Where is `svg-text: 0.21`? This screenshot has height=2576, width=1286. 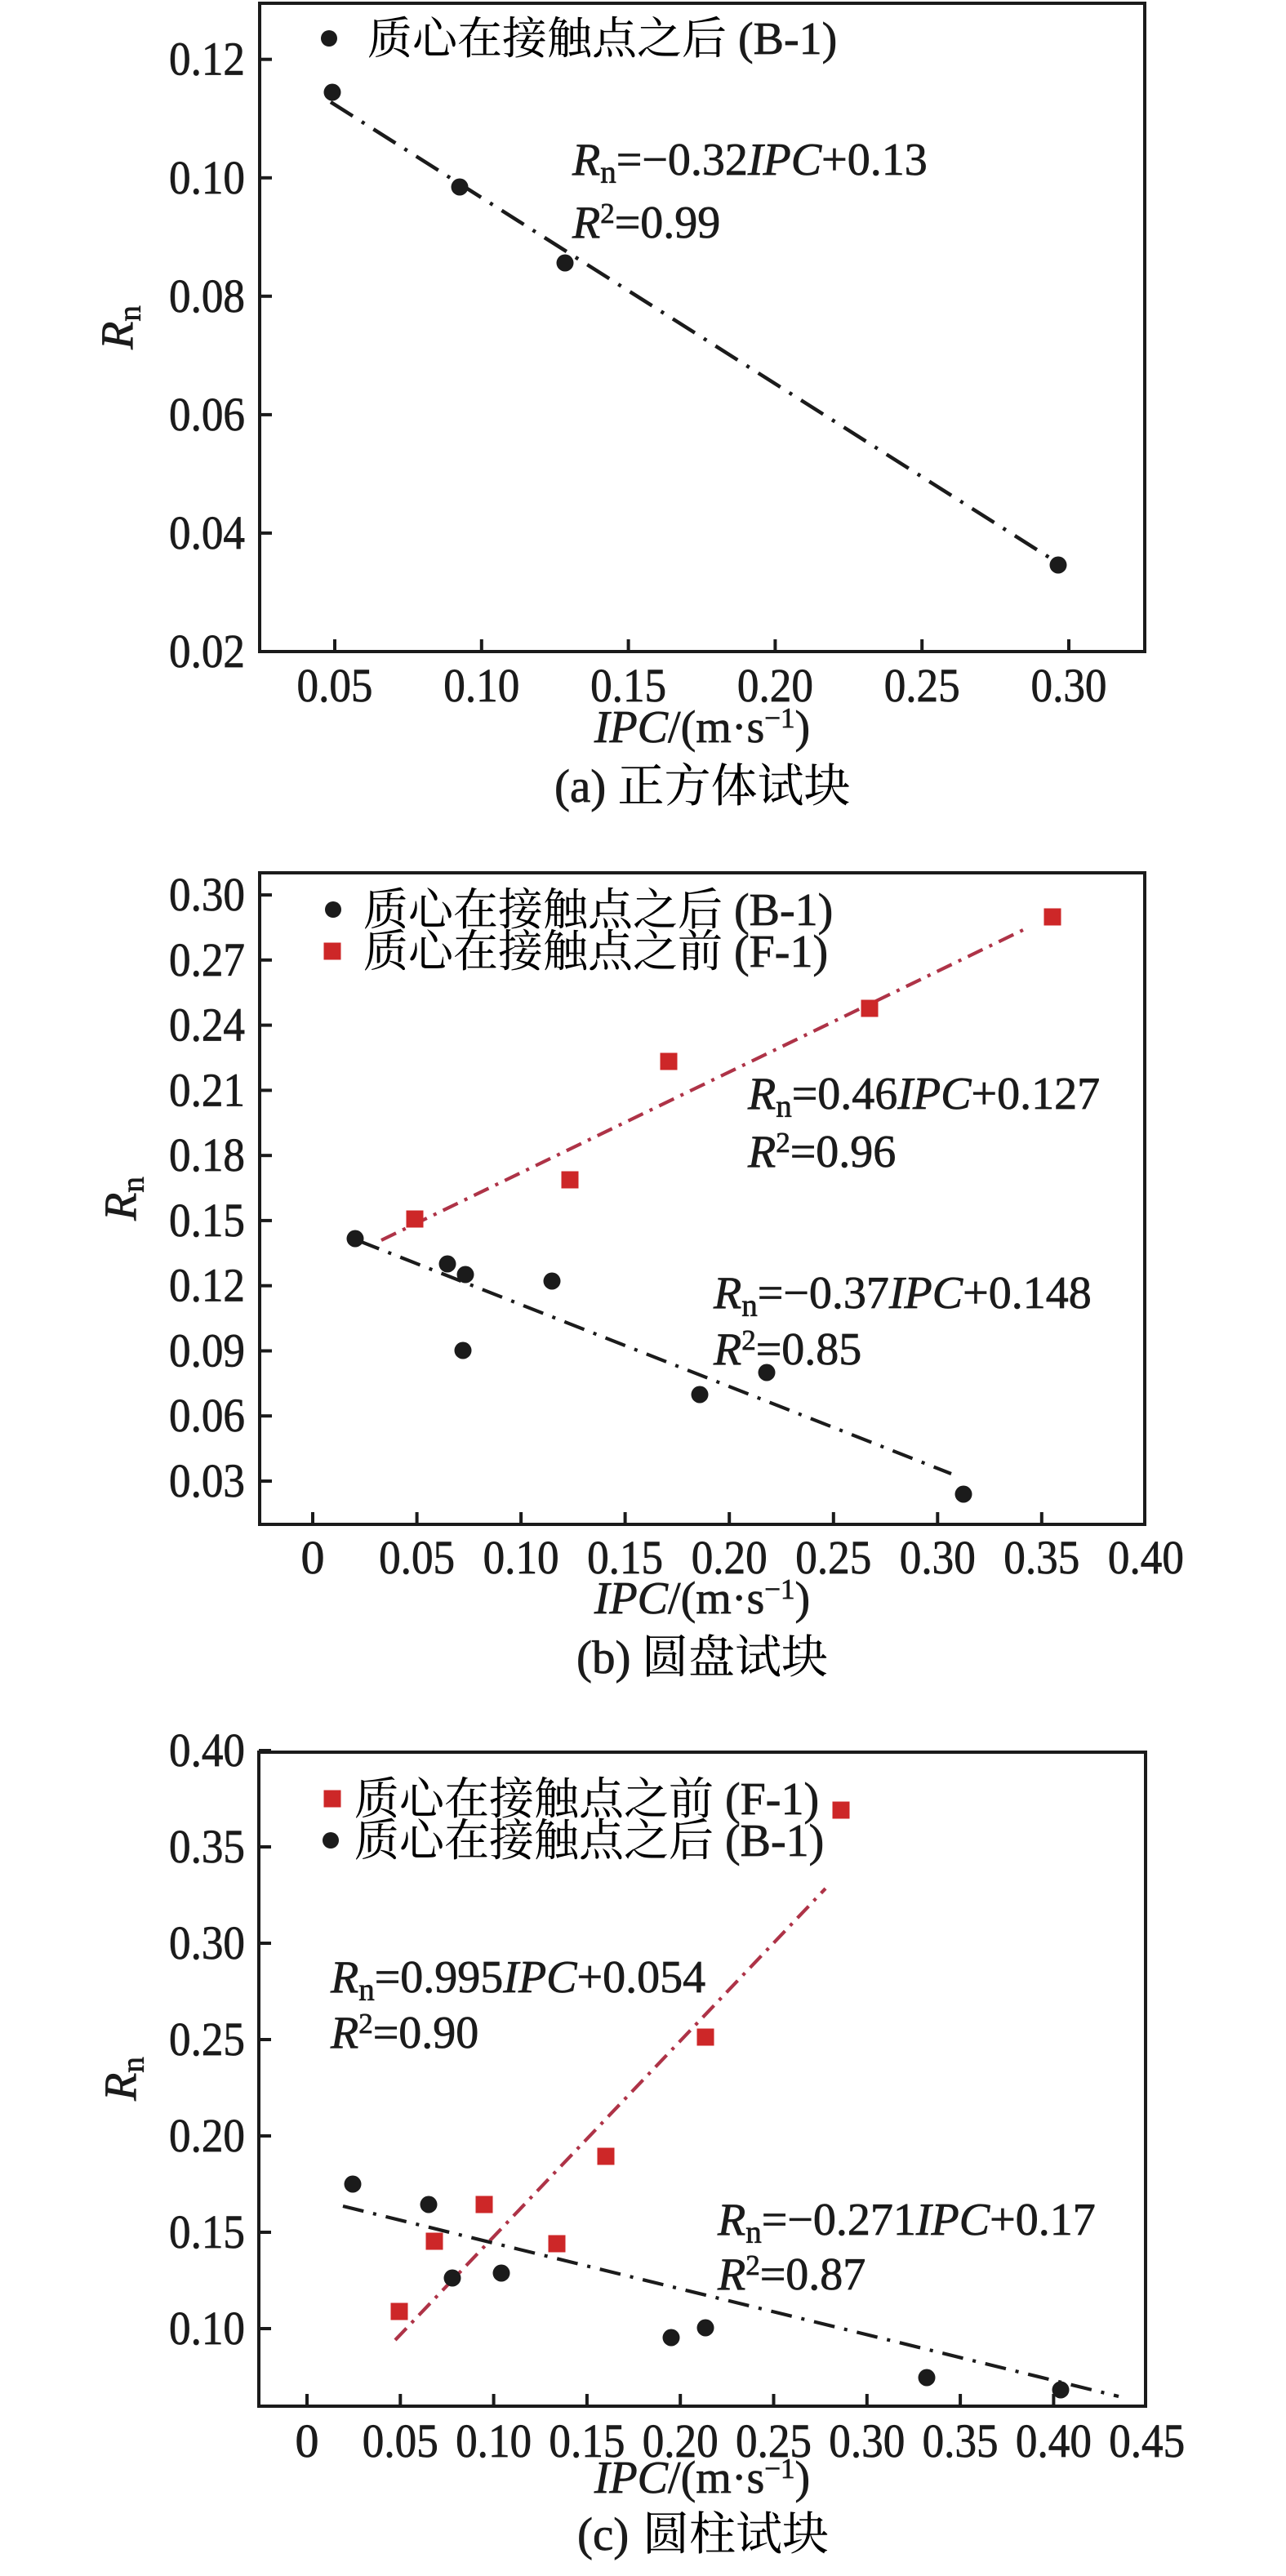 svg-text: 0.21 is located at coordinates (207, 1089).